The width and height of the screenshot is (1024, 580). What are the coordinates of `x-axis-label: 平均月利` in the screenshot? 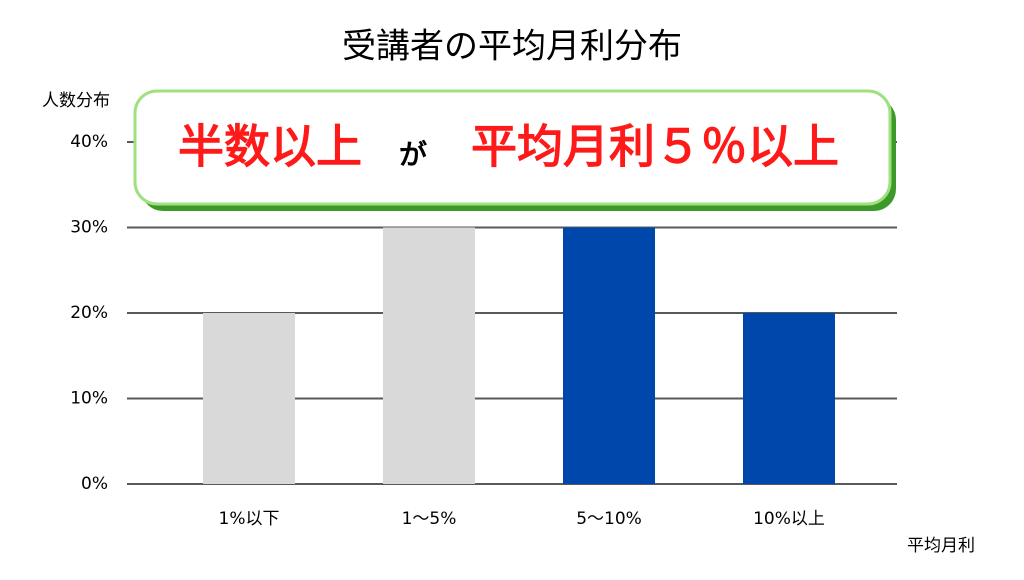 It's located at (941, 546).